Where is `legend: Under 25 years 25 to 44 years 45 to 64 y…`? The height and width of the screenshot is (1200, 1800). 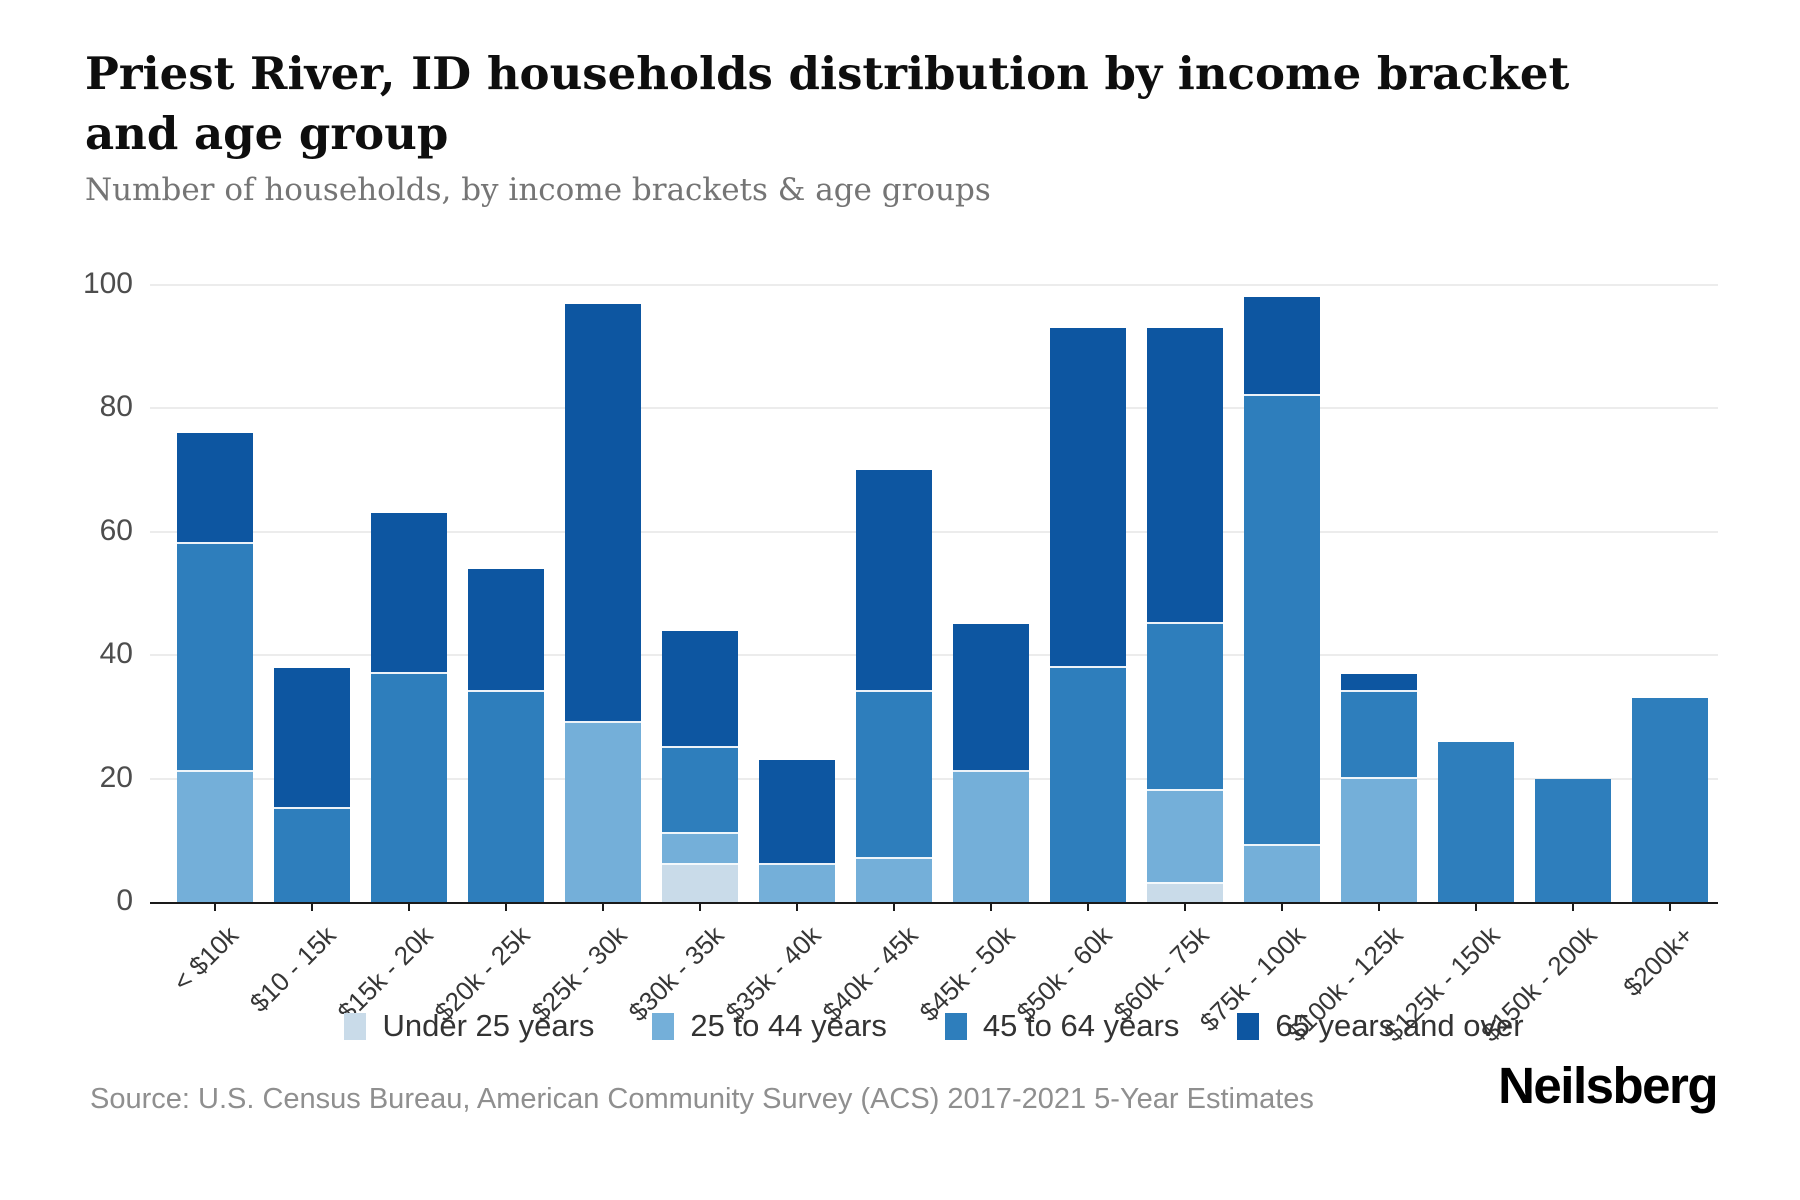 legend: Under 25 years 25 to 44 years 45 to 64 y… is located at coordinates (934, 1026).